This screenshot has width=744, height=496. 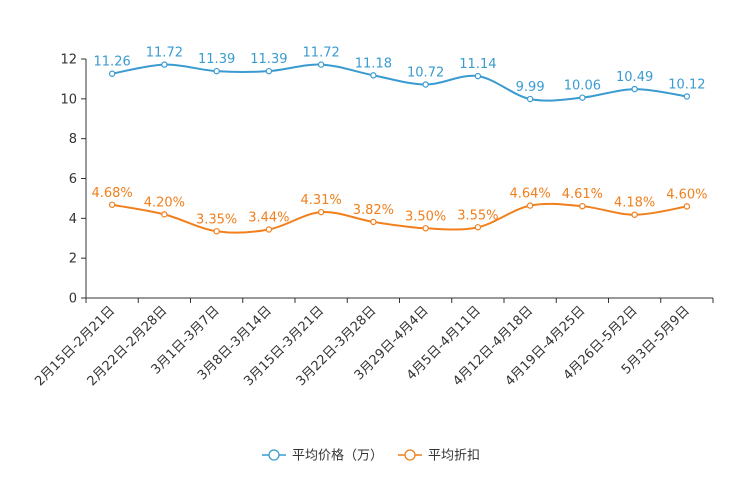 I want to click on data-label: 3.55%, so click(x=477, y=215).